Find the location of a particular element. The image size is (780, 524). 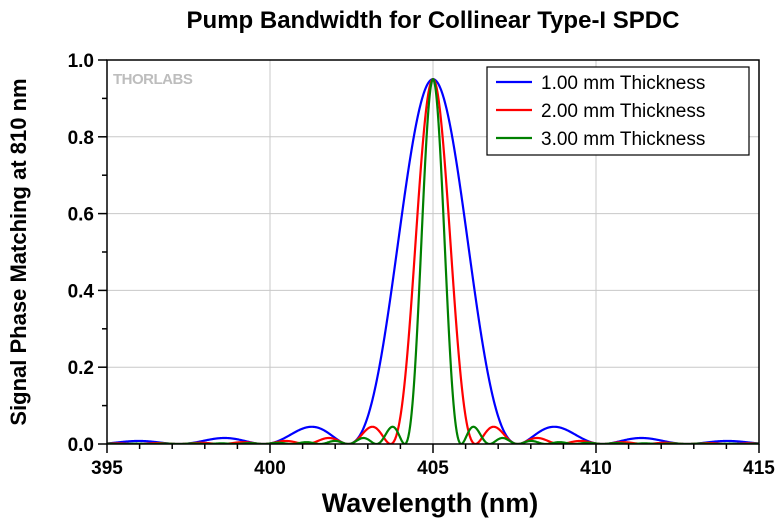

legend-label: 2.00 mm Thickness is located at coordinates (623, 111).